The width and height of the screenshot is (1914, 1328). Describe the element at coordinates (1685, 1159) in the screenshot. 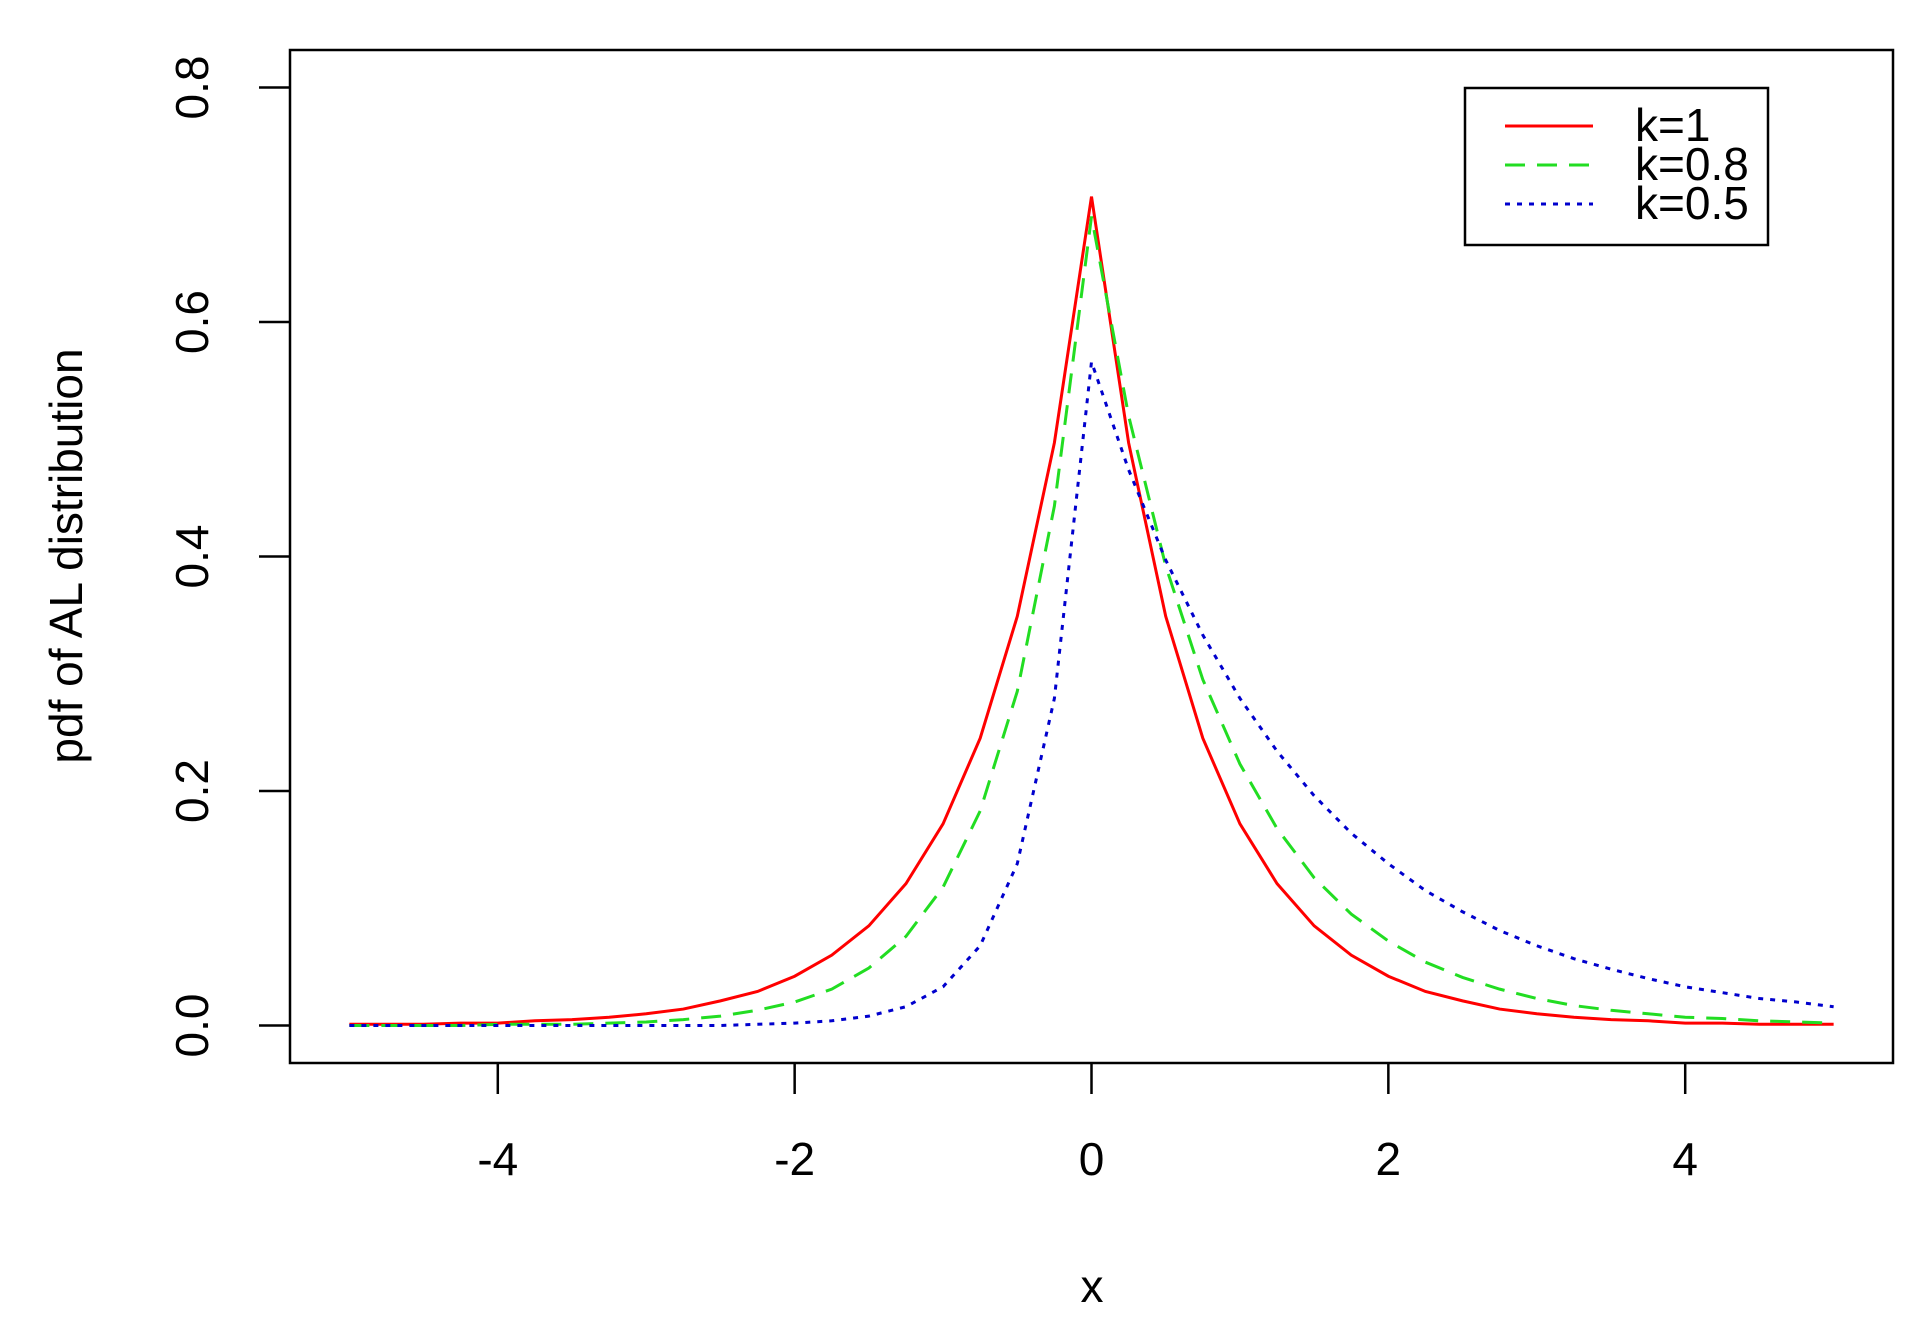

I see `x-tick-label: 4` at that location.